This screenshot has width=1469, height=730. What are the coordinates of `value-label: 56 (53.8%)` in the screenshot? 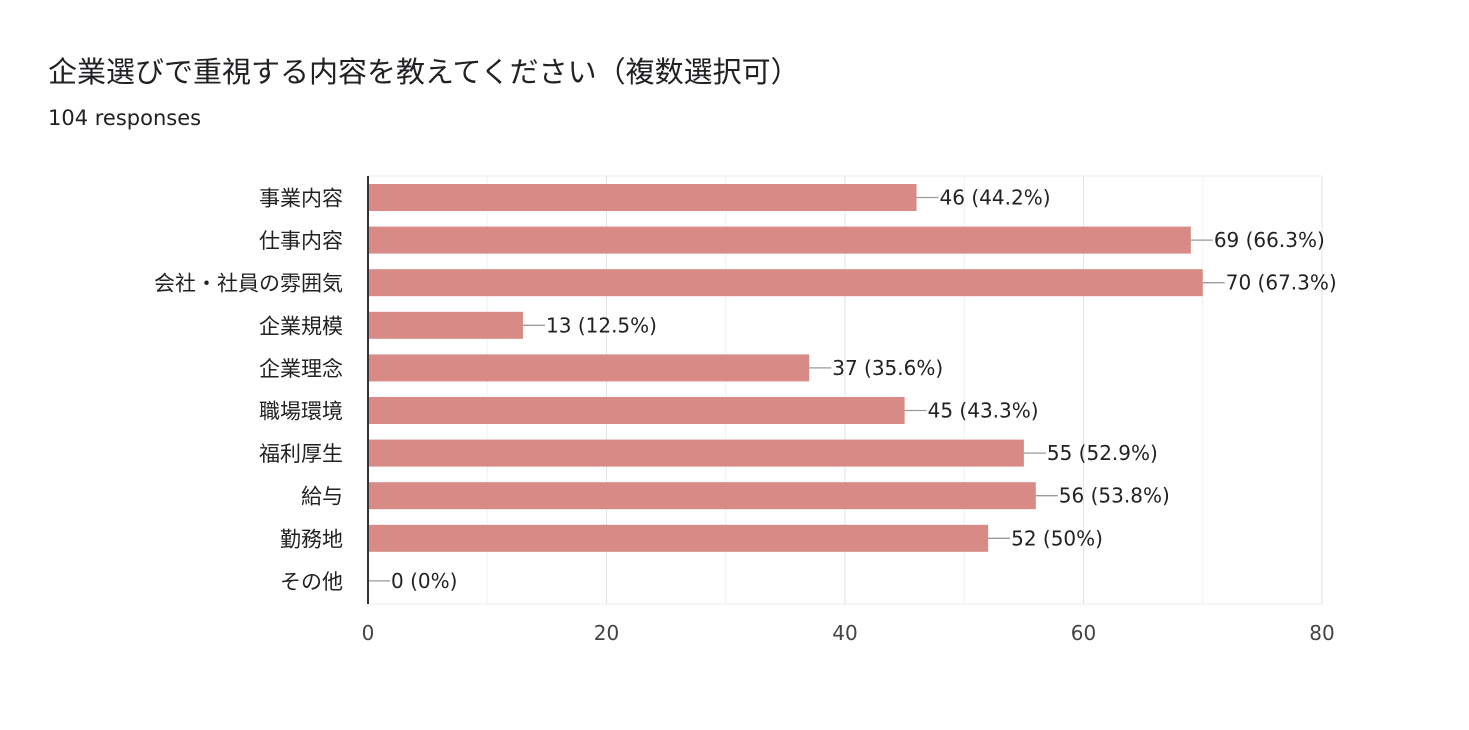 It's located at (1114, 496).